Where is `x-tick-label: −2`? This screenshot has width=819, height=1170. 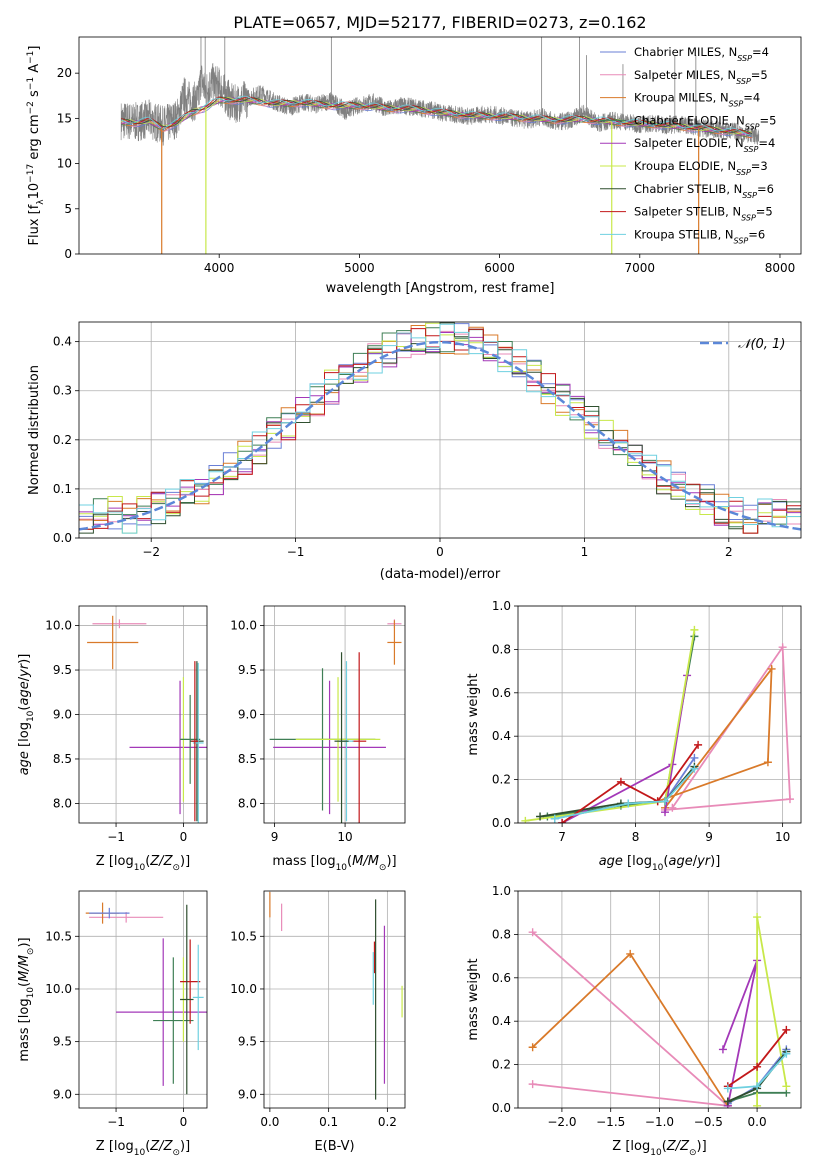 x-tick-label: −2 is located at coordinates (151, 552).